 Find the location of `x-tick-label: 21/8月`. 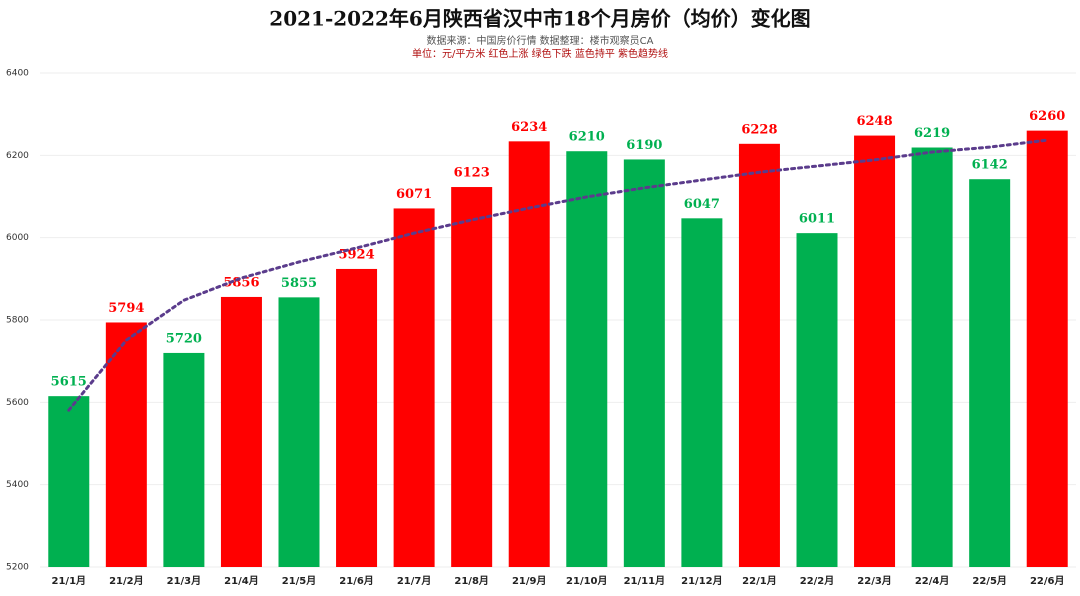

x-tick-label: 21/8月 is located at coordinates (471, 581).